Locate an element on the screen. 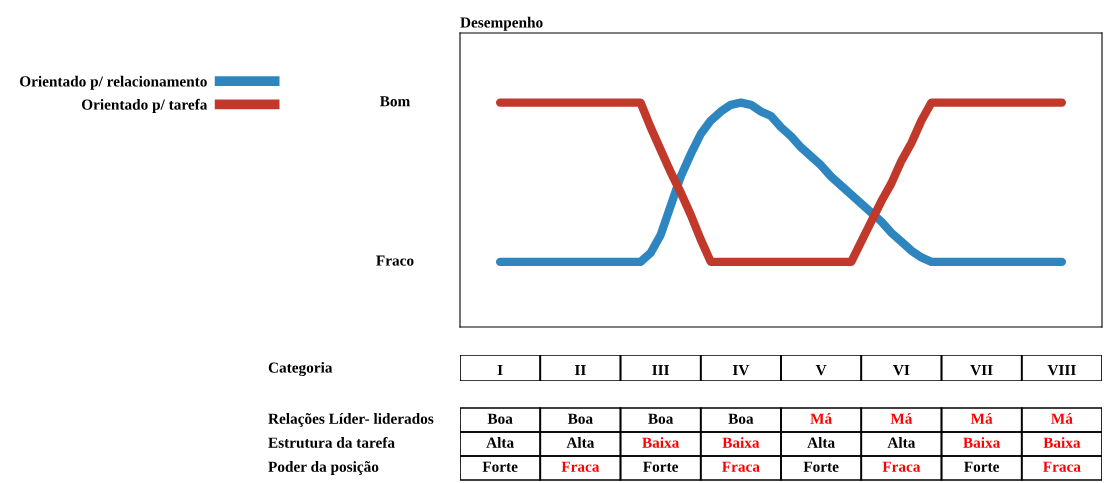 This screenshot has height=483, width=1104. x-tick-label: VIII is located at coordinates (1061, 370).